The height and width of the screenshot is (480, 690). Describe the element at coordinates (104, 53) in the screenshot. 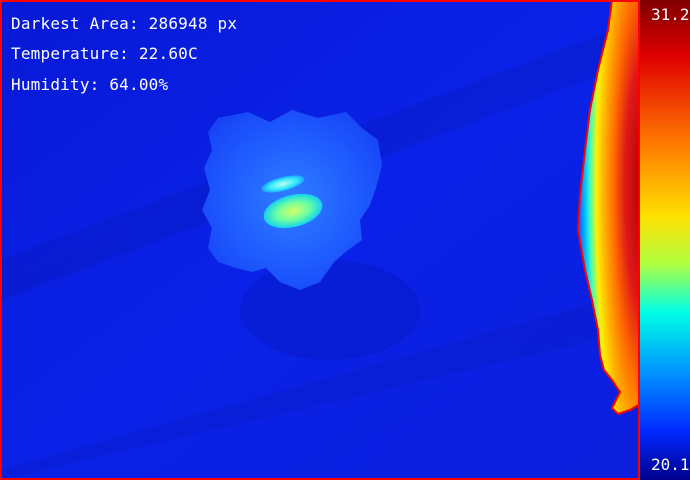

I see `temperature-readout: Temperature: 22.60C` at that location.